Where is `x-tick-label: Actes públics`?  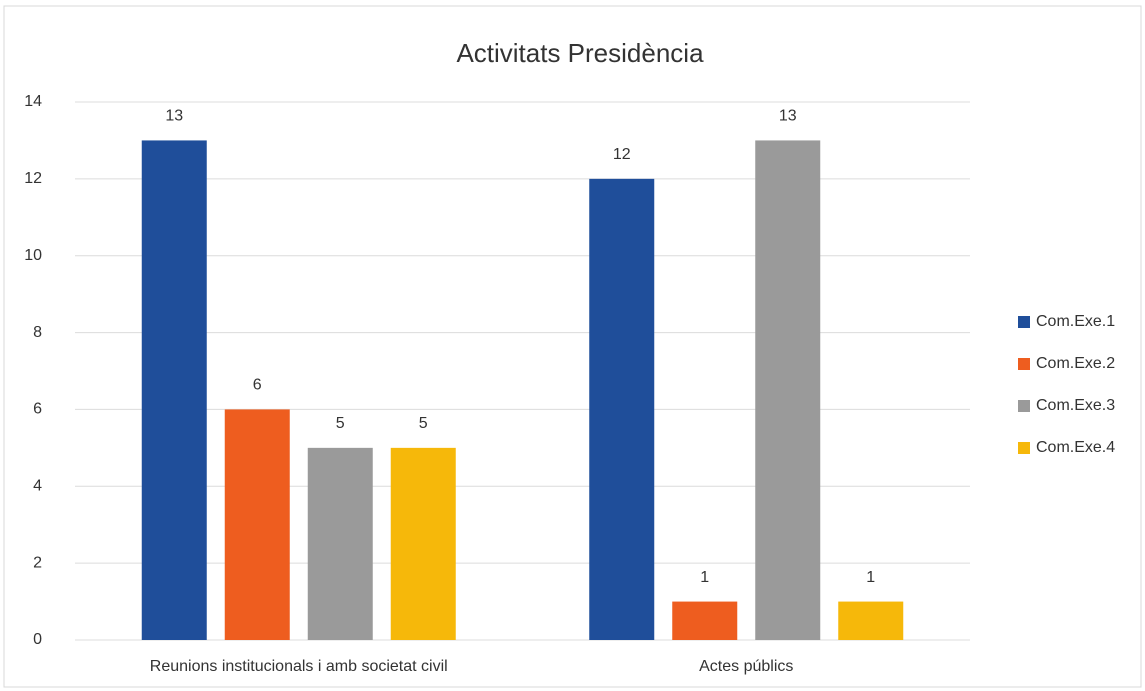 x-tick-label: Actes públics is located at coordinates (746, 666).